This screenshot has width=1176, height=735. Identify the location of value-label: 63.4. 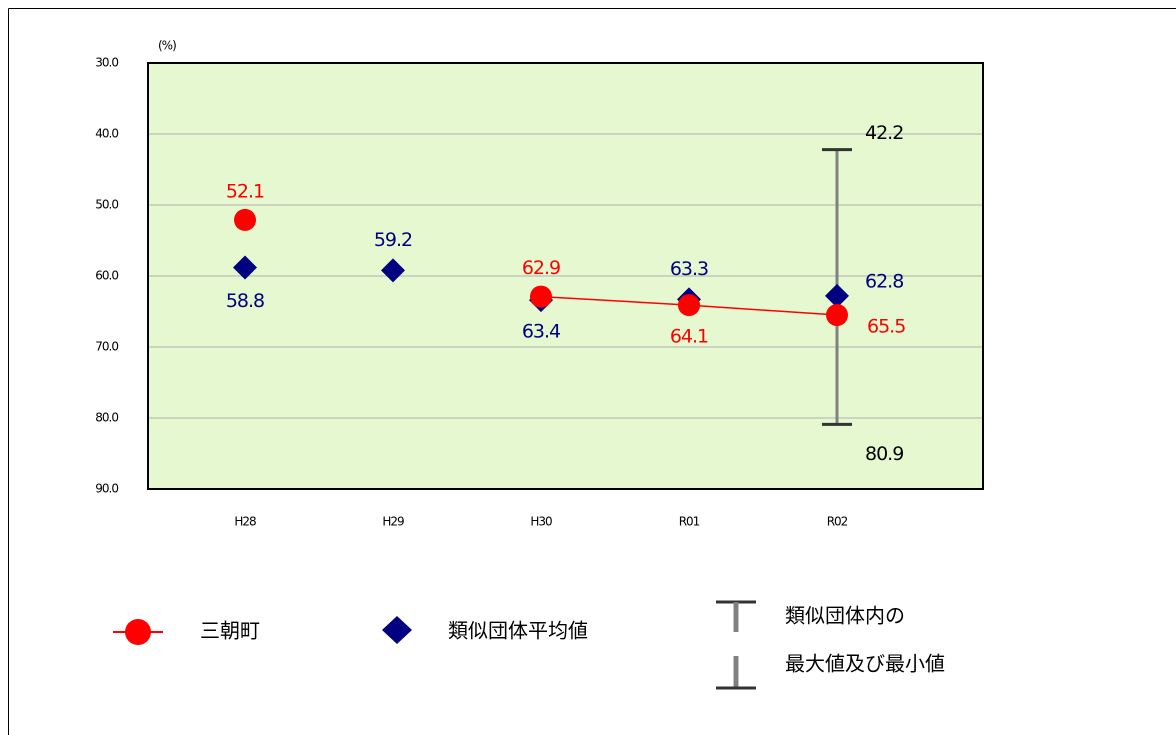
(541, 332).